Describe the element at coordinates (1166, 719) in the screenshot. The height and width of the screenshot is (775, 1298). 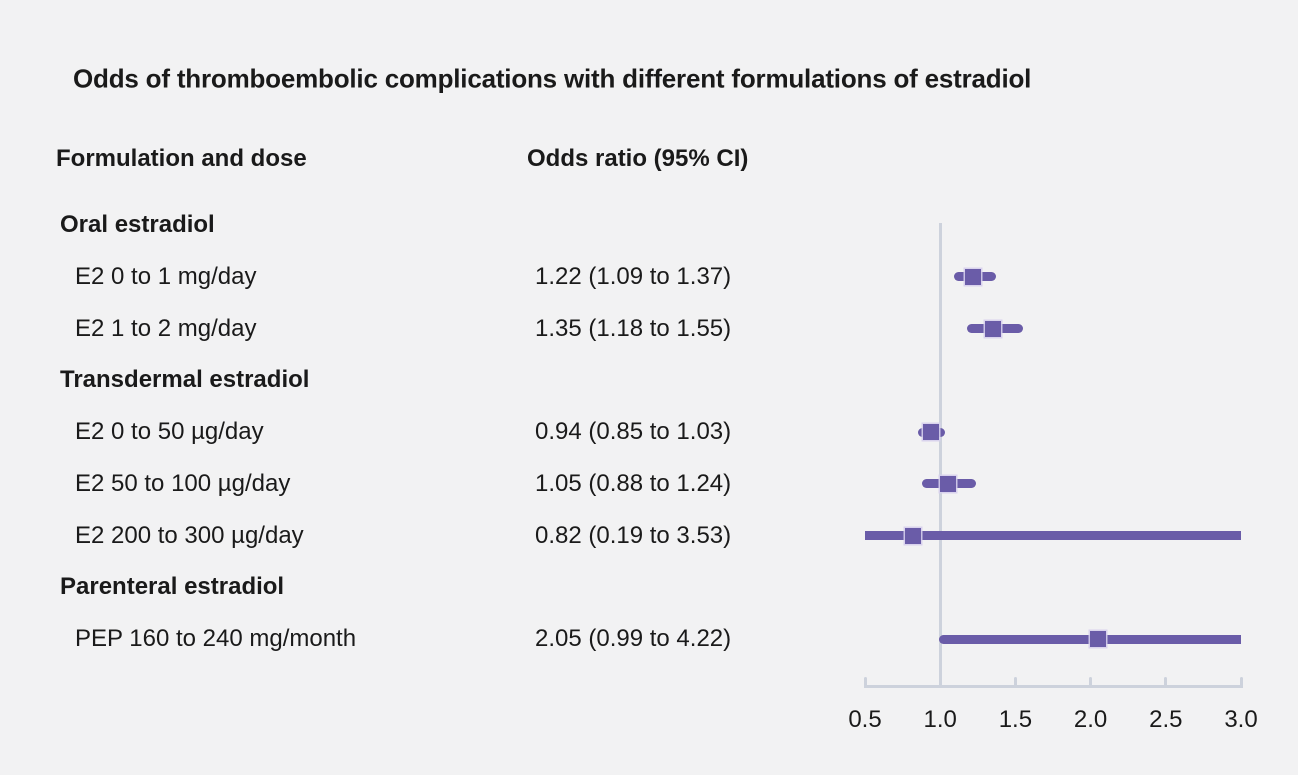
I see `x-axis-tick-label: 2.5` at that location.